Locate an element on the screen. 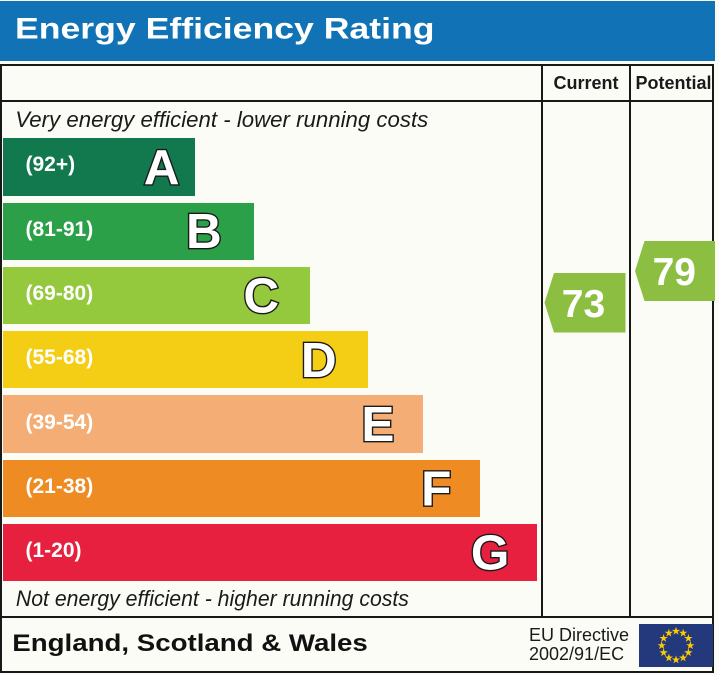 The image size is (719, 675). svg-text: C is located at coordinates (261, 296).